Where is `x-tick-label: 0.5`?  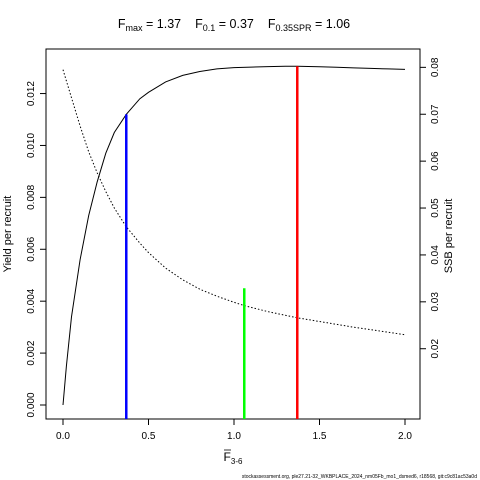 x-tick-label: 0.5 is located at coordinates (149, 436).